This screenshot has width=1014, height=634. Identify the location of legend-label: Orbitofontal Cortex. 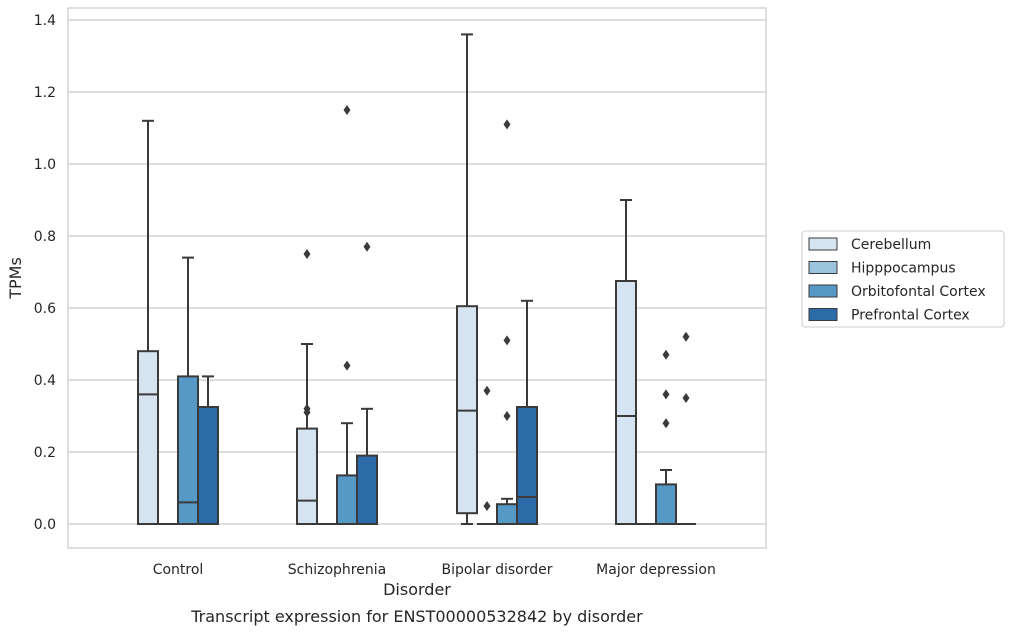
(918, 292).